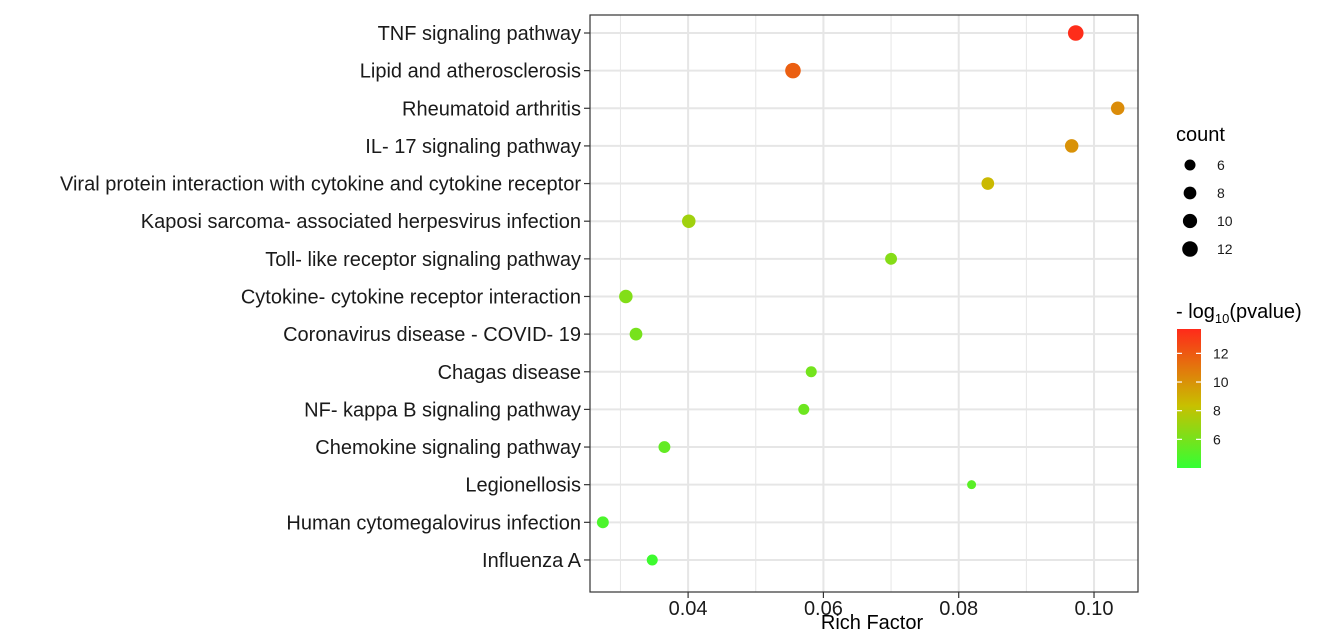  Describe the element at coordinates (423, 260) in the screenshot. I see `y-tick-label: Toll- like receptor signaling pathway` at that location.